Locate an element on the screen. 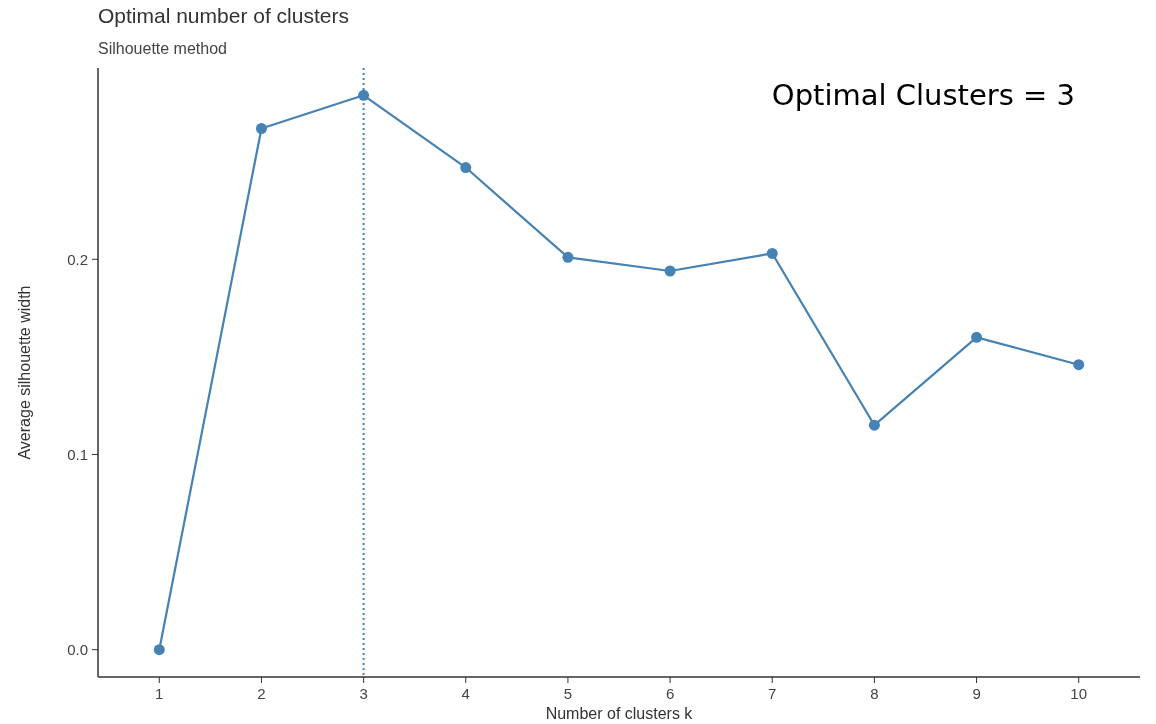 This screenshot has width=1156, height=724. x-tick-label: 8 is located at coordinates (874, 693).